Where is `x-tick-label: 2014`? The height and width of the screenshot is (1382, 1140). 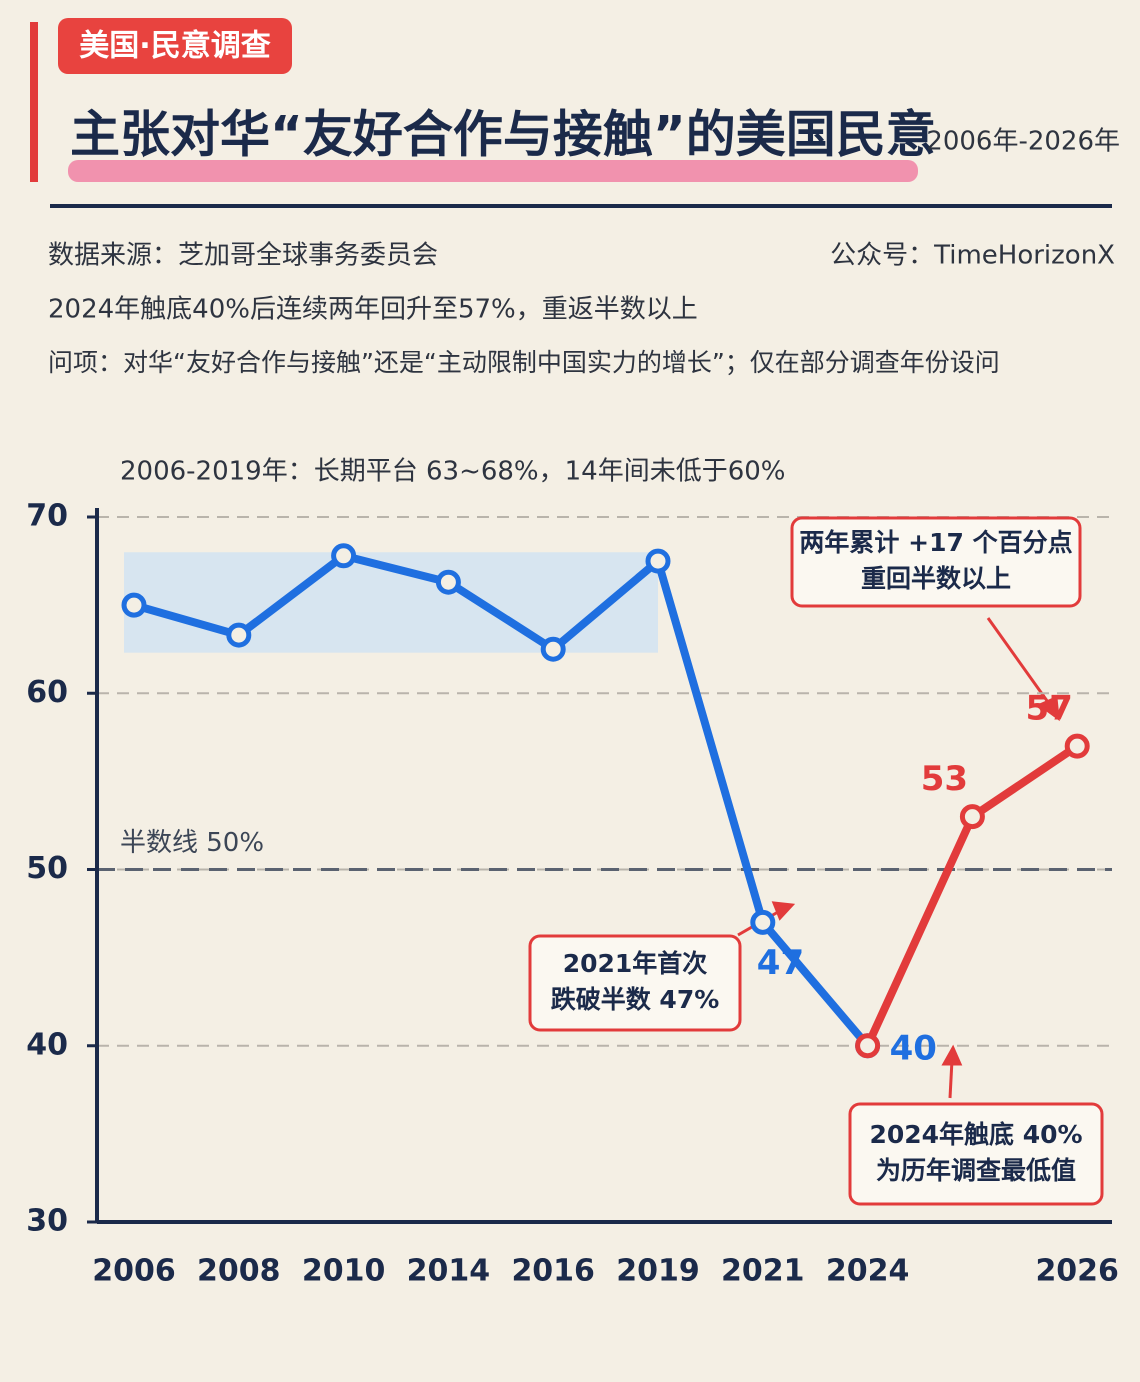 x-tick-label: 2014 is located at coordinates (449, 1271).